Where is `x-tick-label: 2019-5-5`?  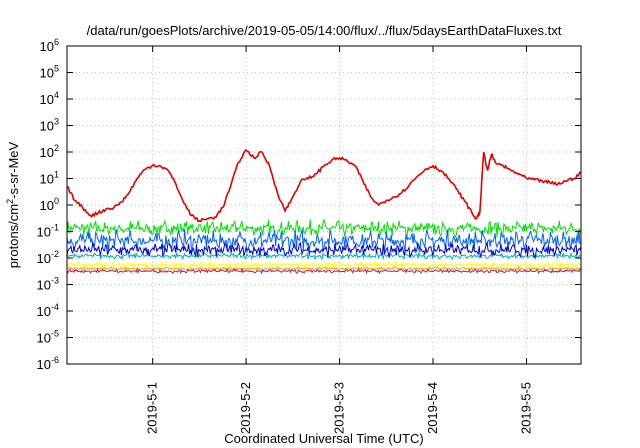
x-tick-label: 2019-5-5 is located at coordinates (525, 408).